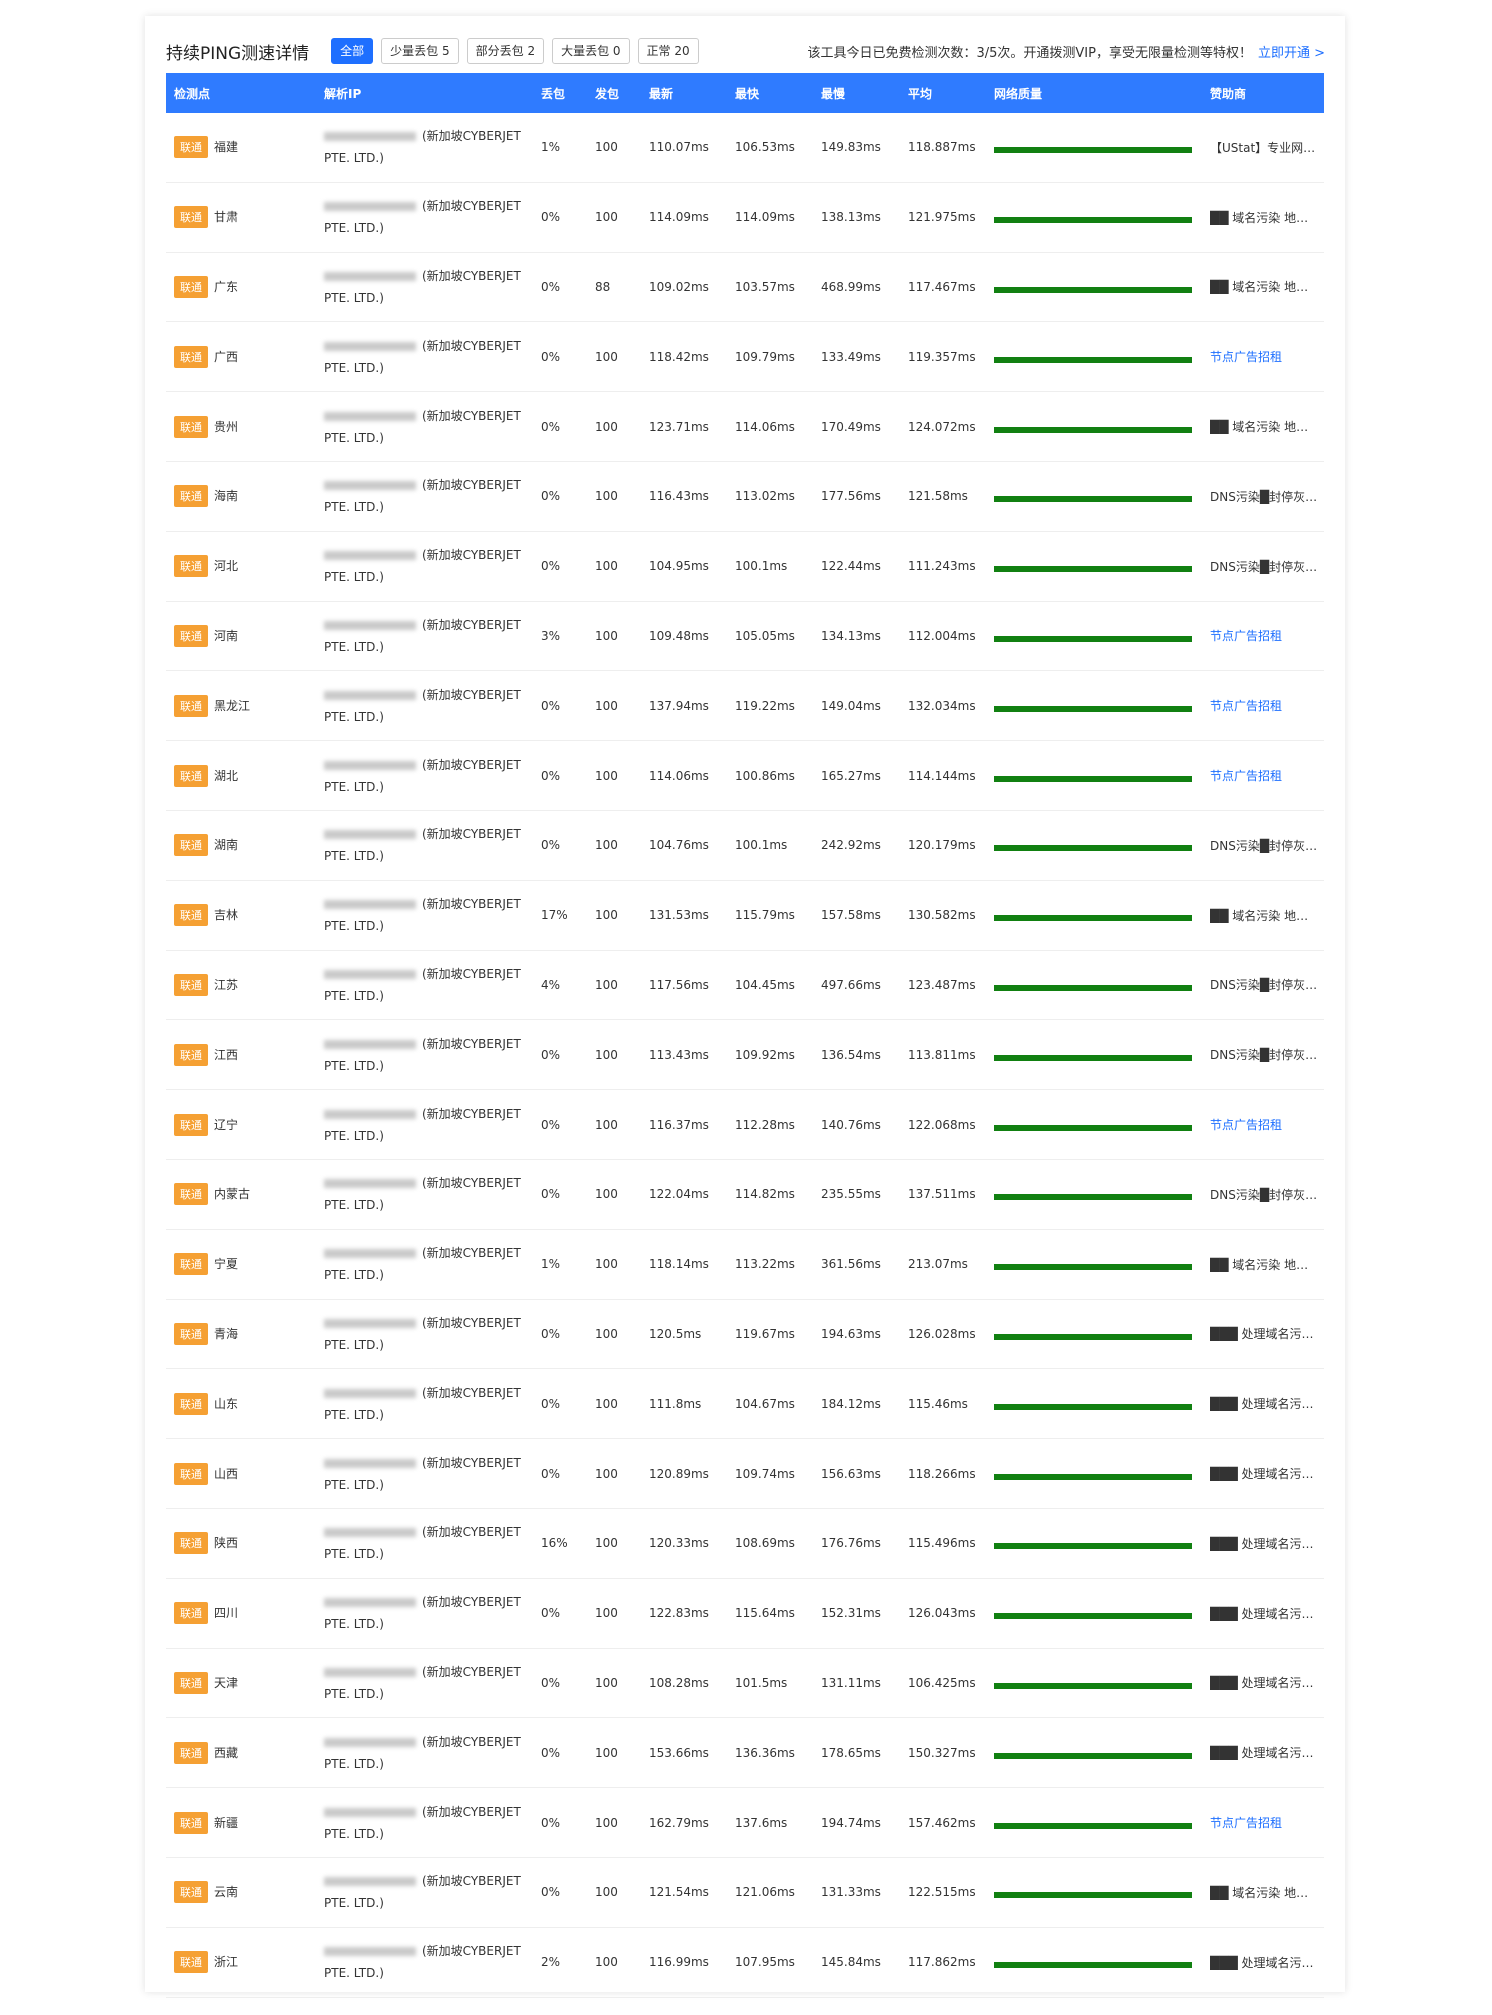 The width and height of the screenshot is (1492, 2015). Describe the element at coordinates (856, 287) in the screenshot. I see `cell: 468.99ms` at that location.